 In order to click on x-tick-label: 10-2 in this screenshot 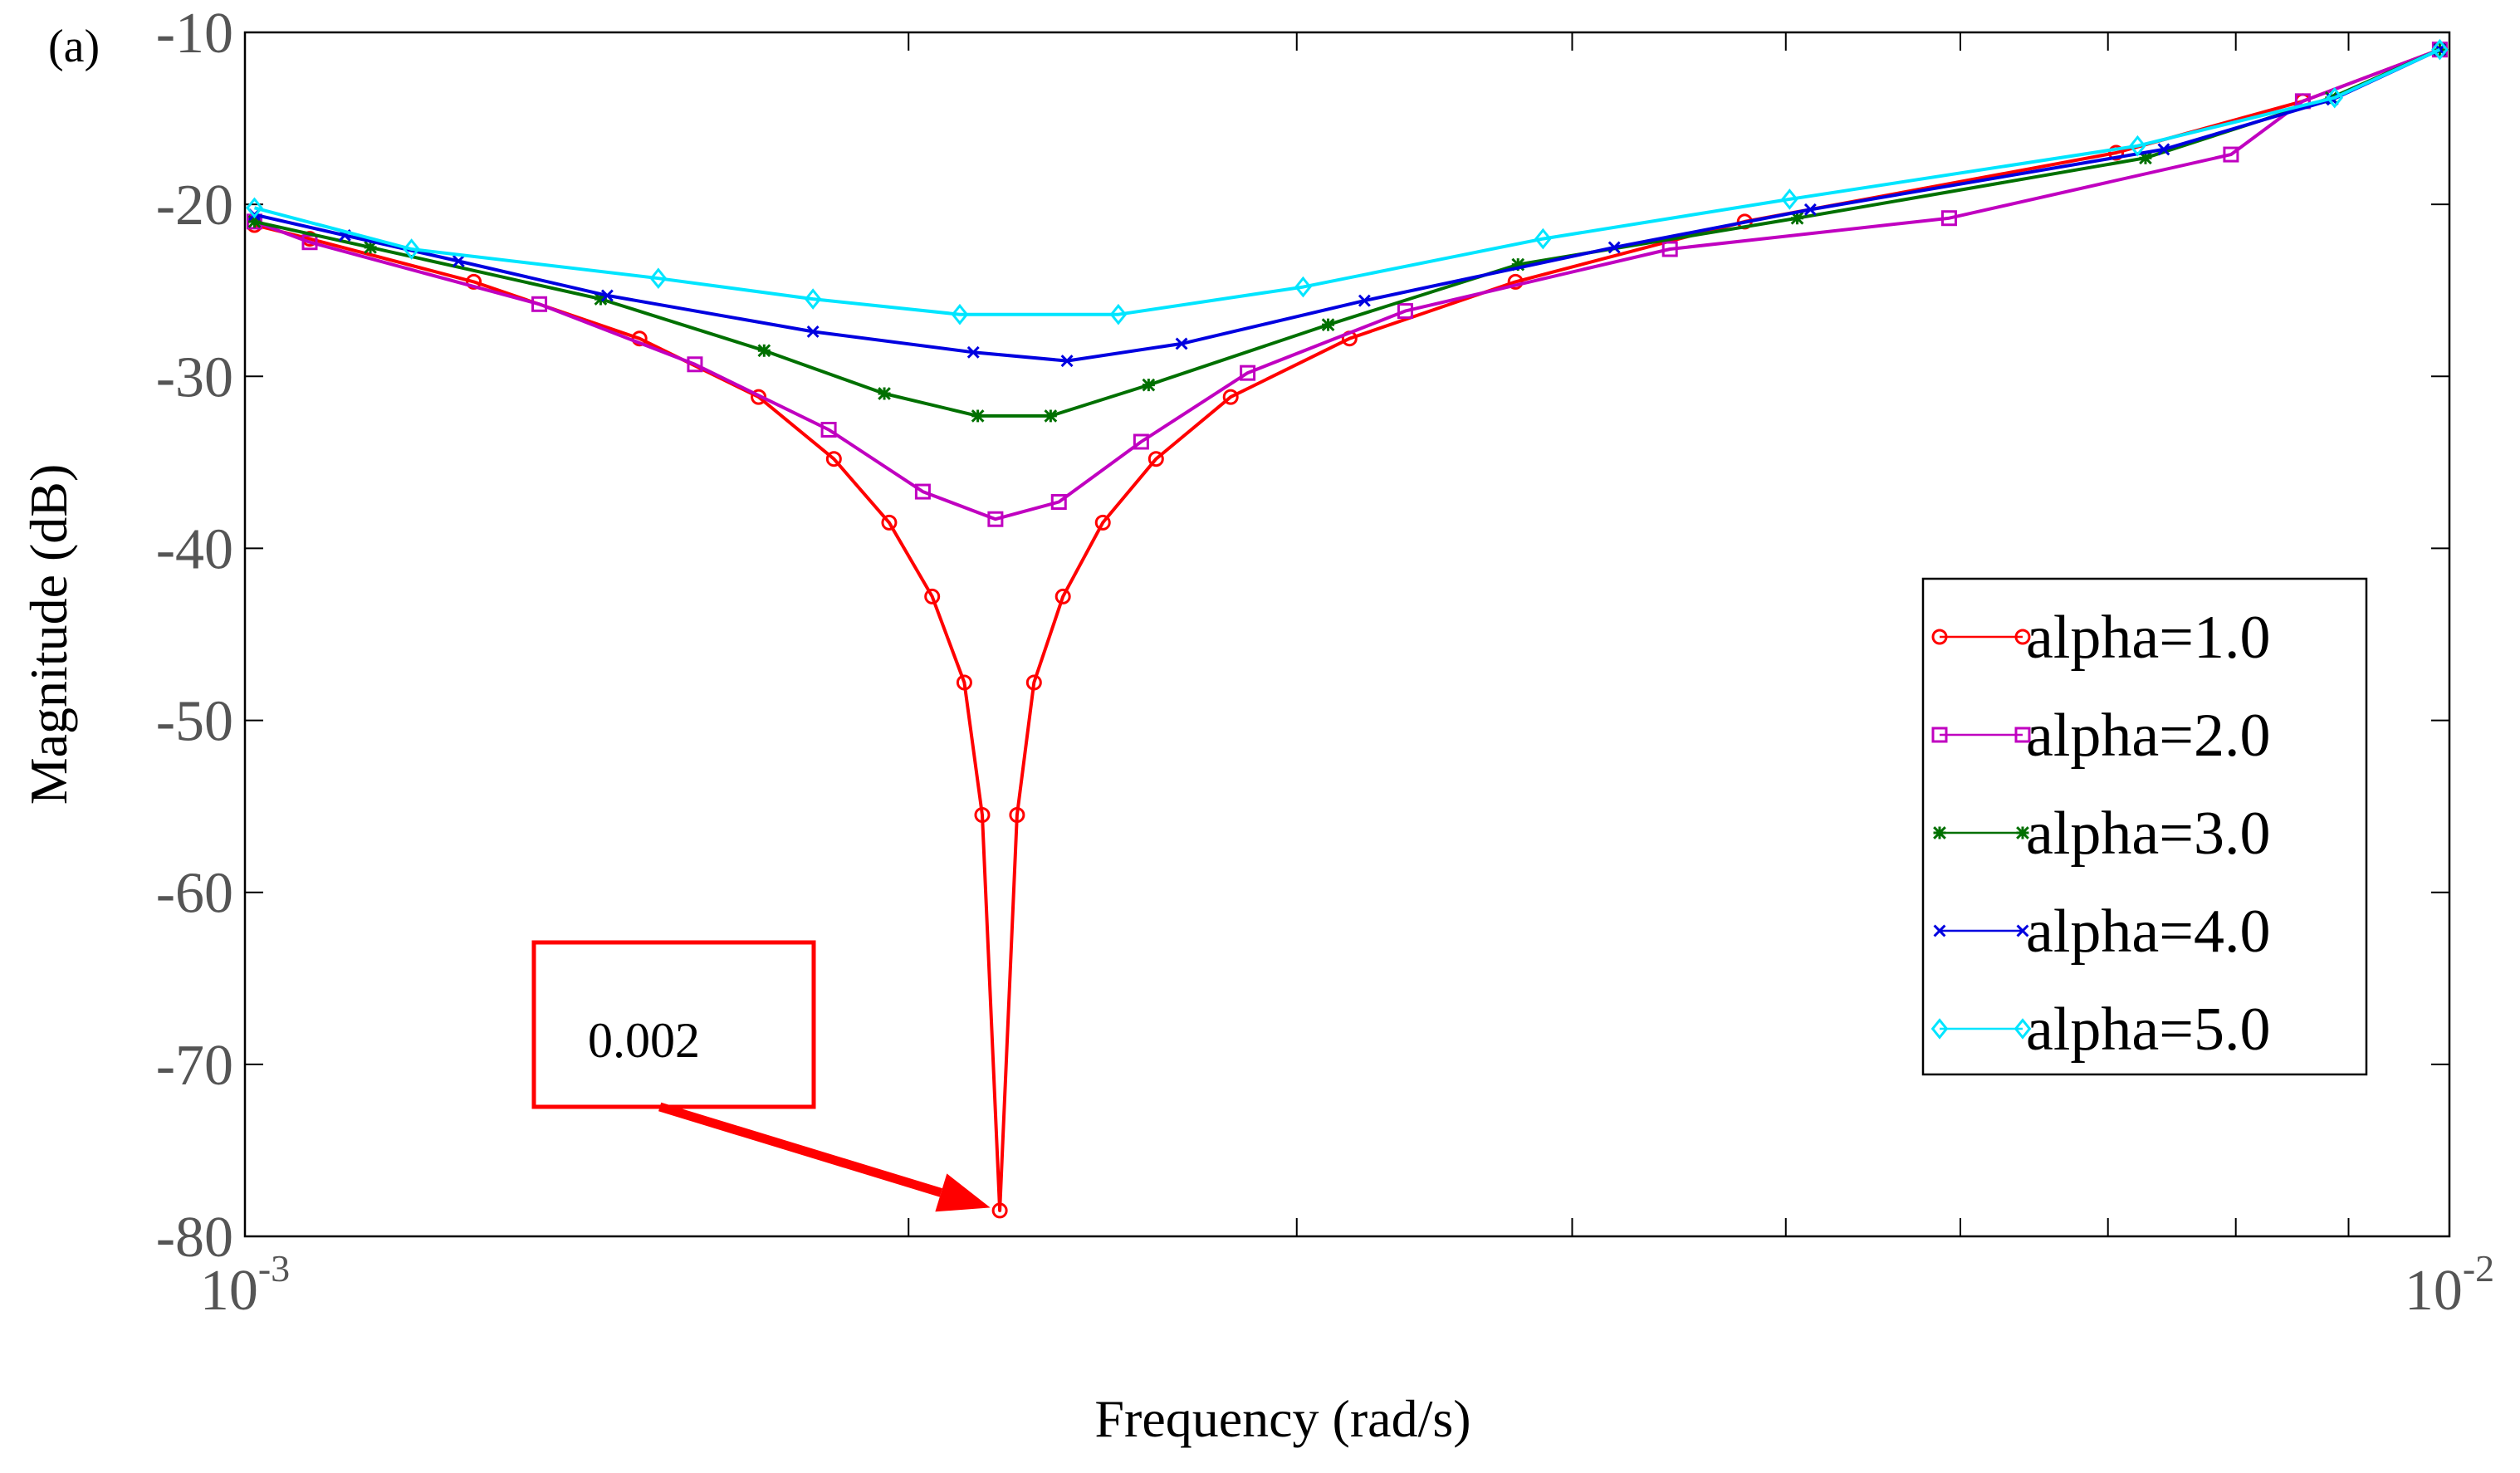, I will do `click(2449, 1285)`.